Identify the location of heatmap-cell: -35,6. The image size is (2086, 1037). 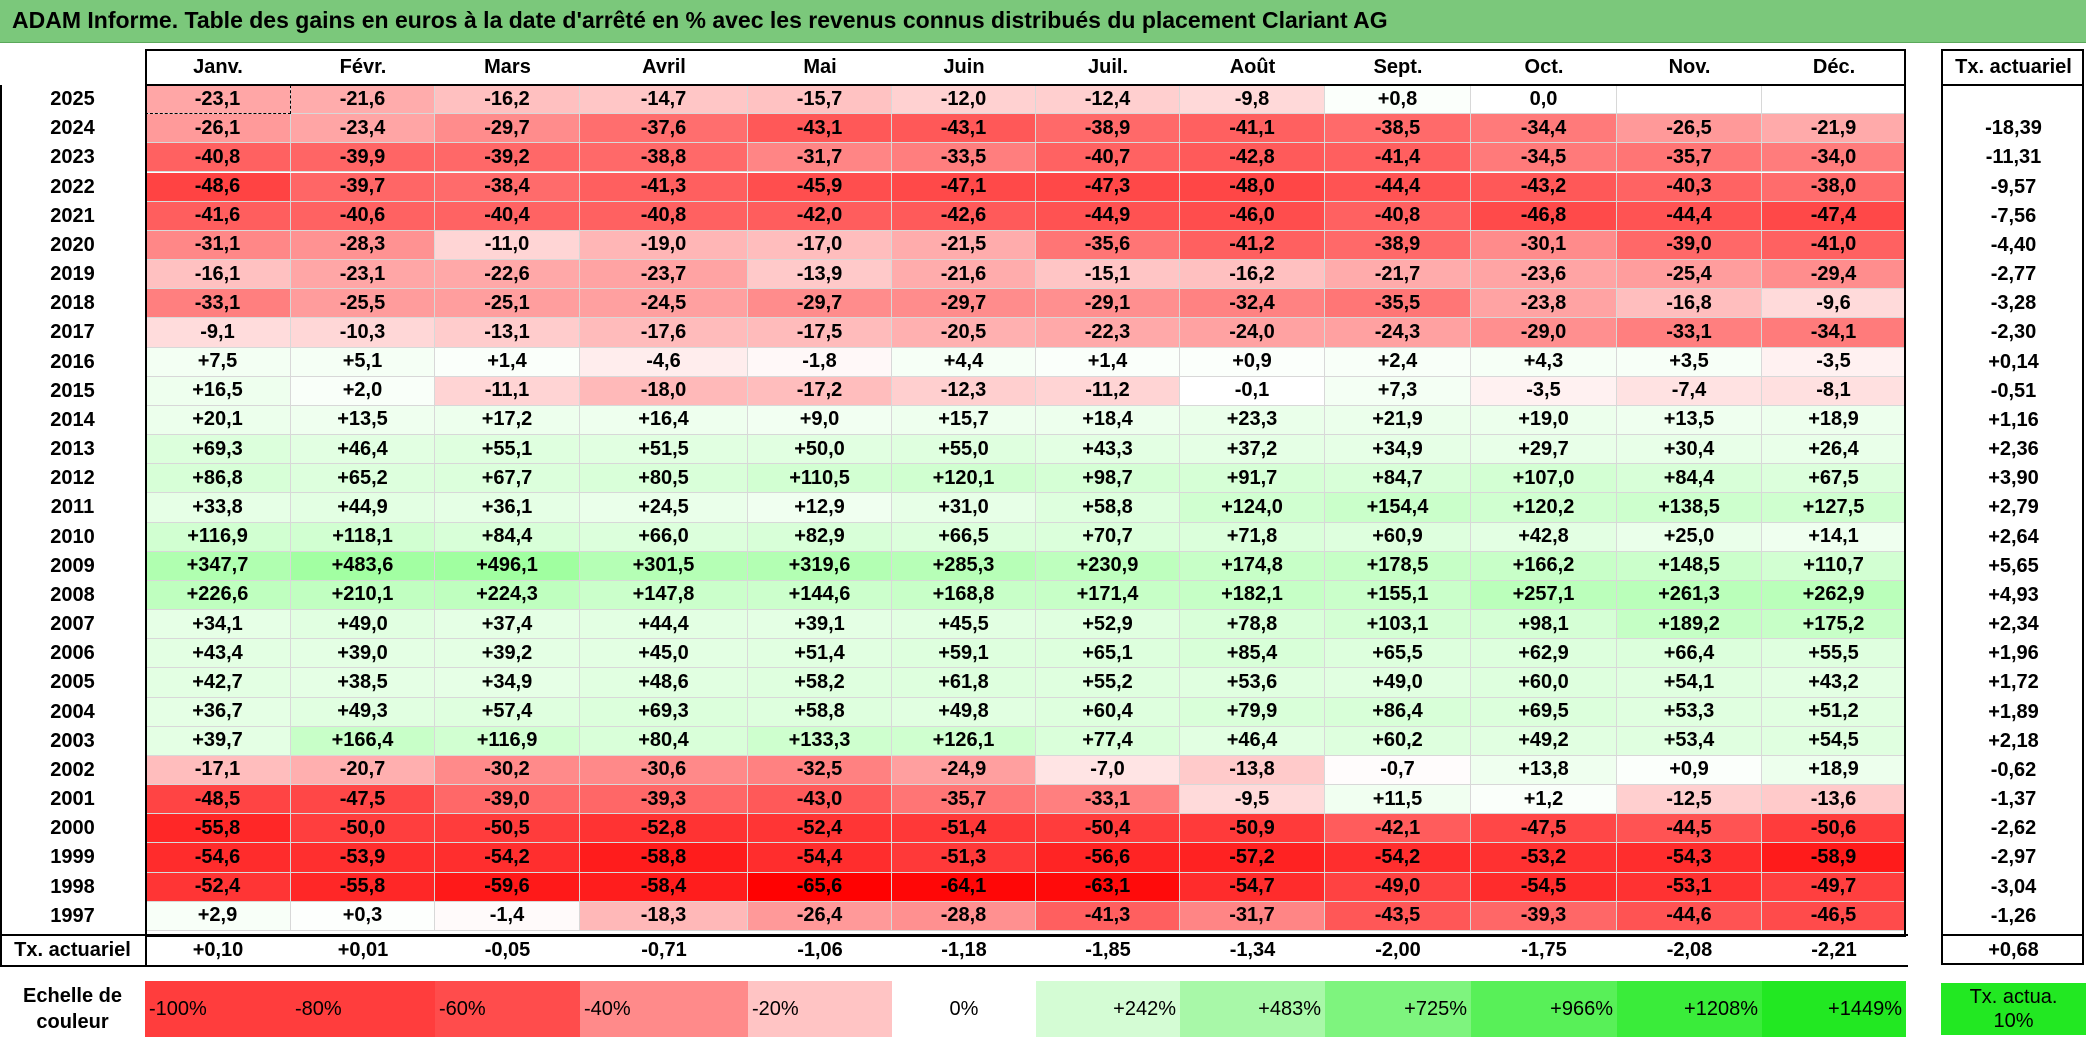
(1108, 245).